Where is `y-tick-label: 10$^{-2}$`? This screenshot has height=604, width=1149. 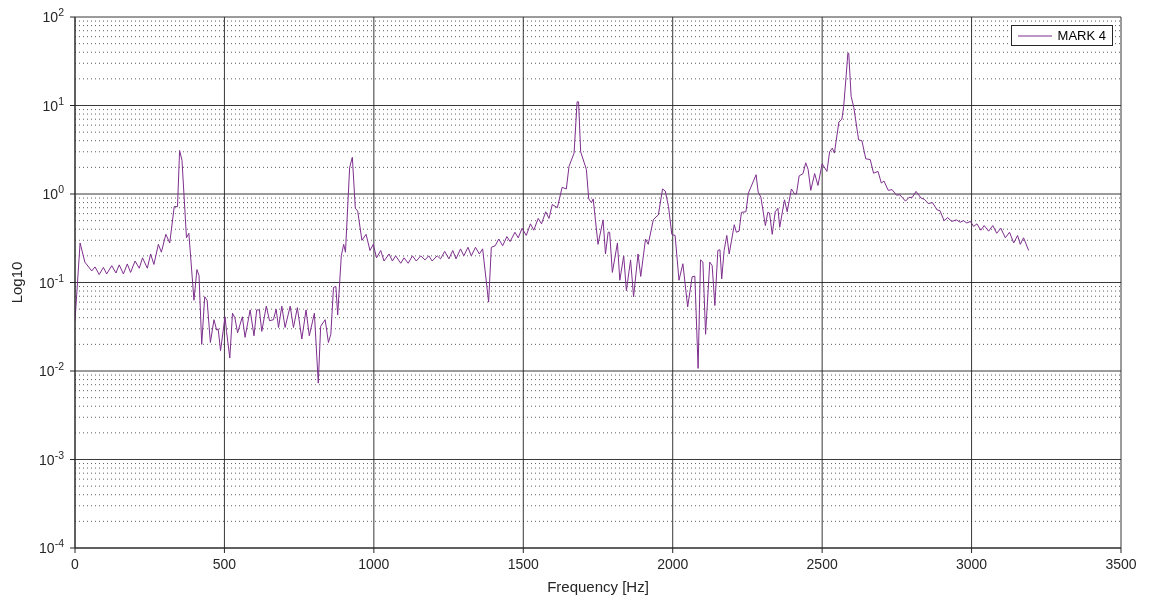
y-tick-label: 10$^{-2}$ is located at coordinates (52, 369).